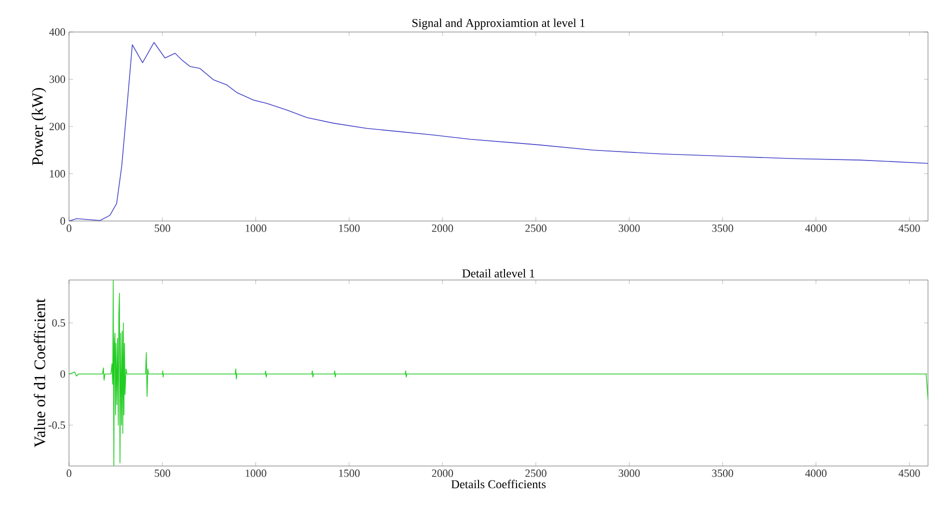  What do you see at coordinates (498, 24) in the screenshot?
I see `chart-title: Signal and Approxiamtion at level 1` at bounding box center [498, 24].